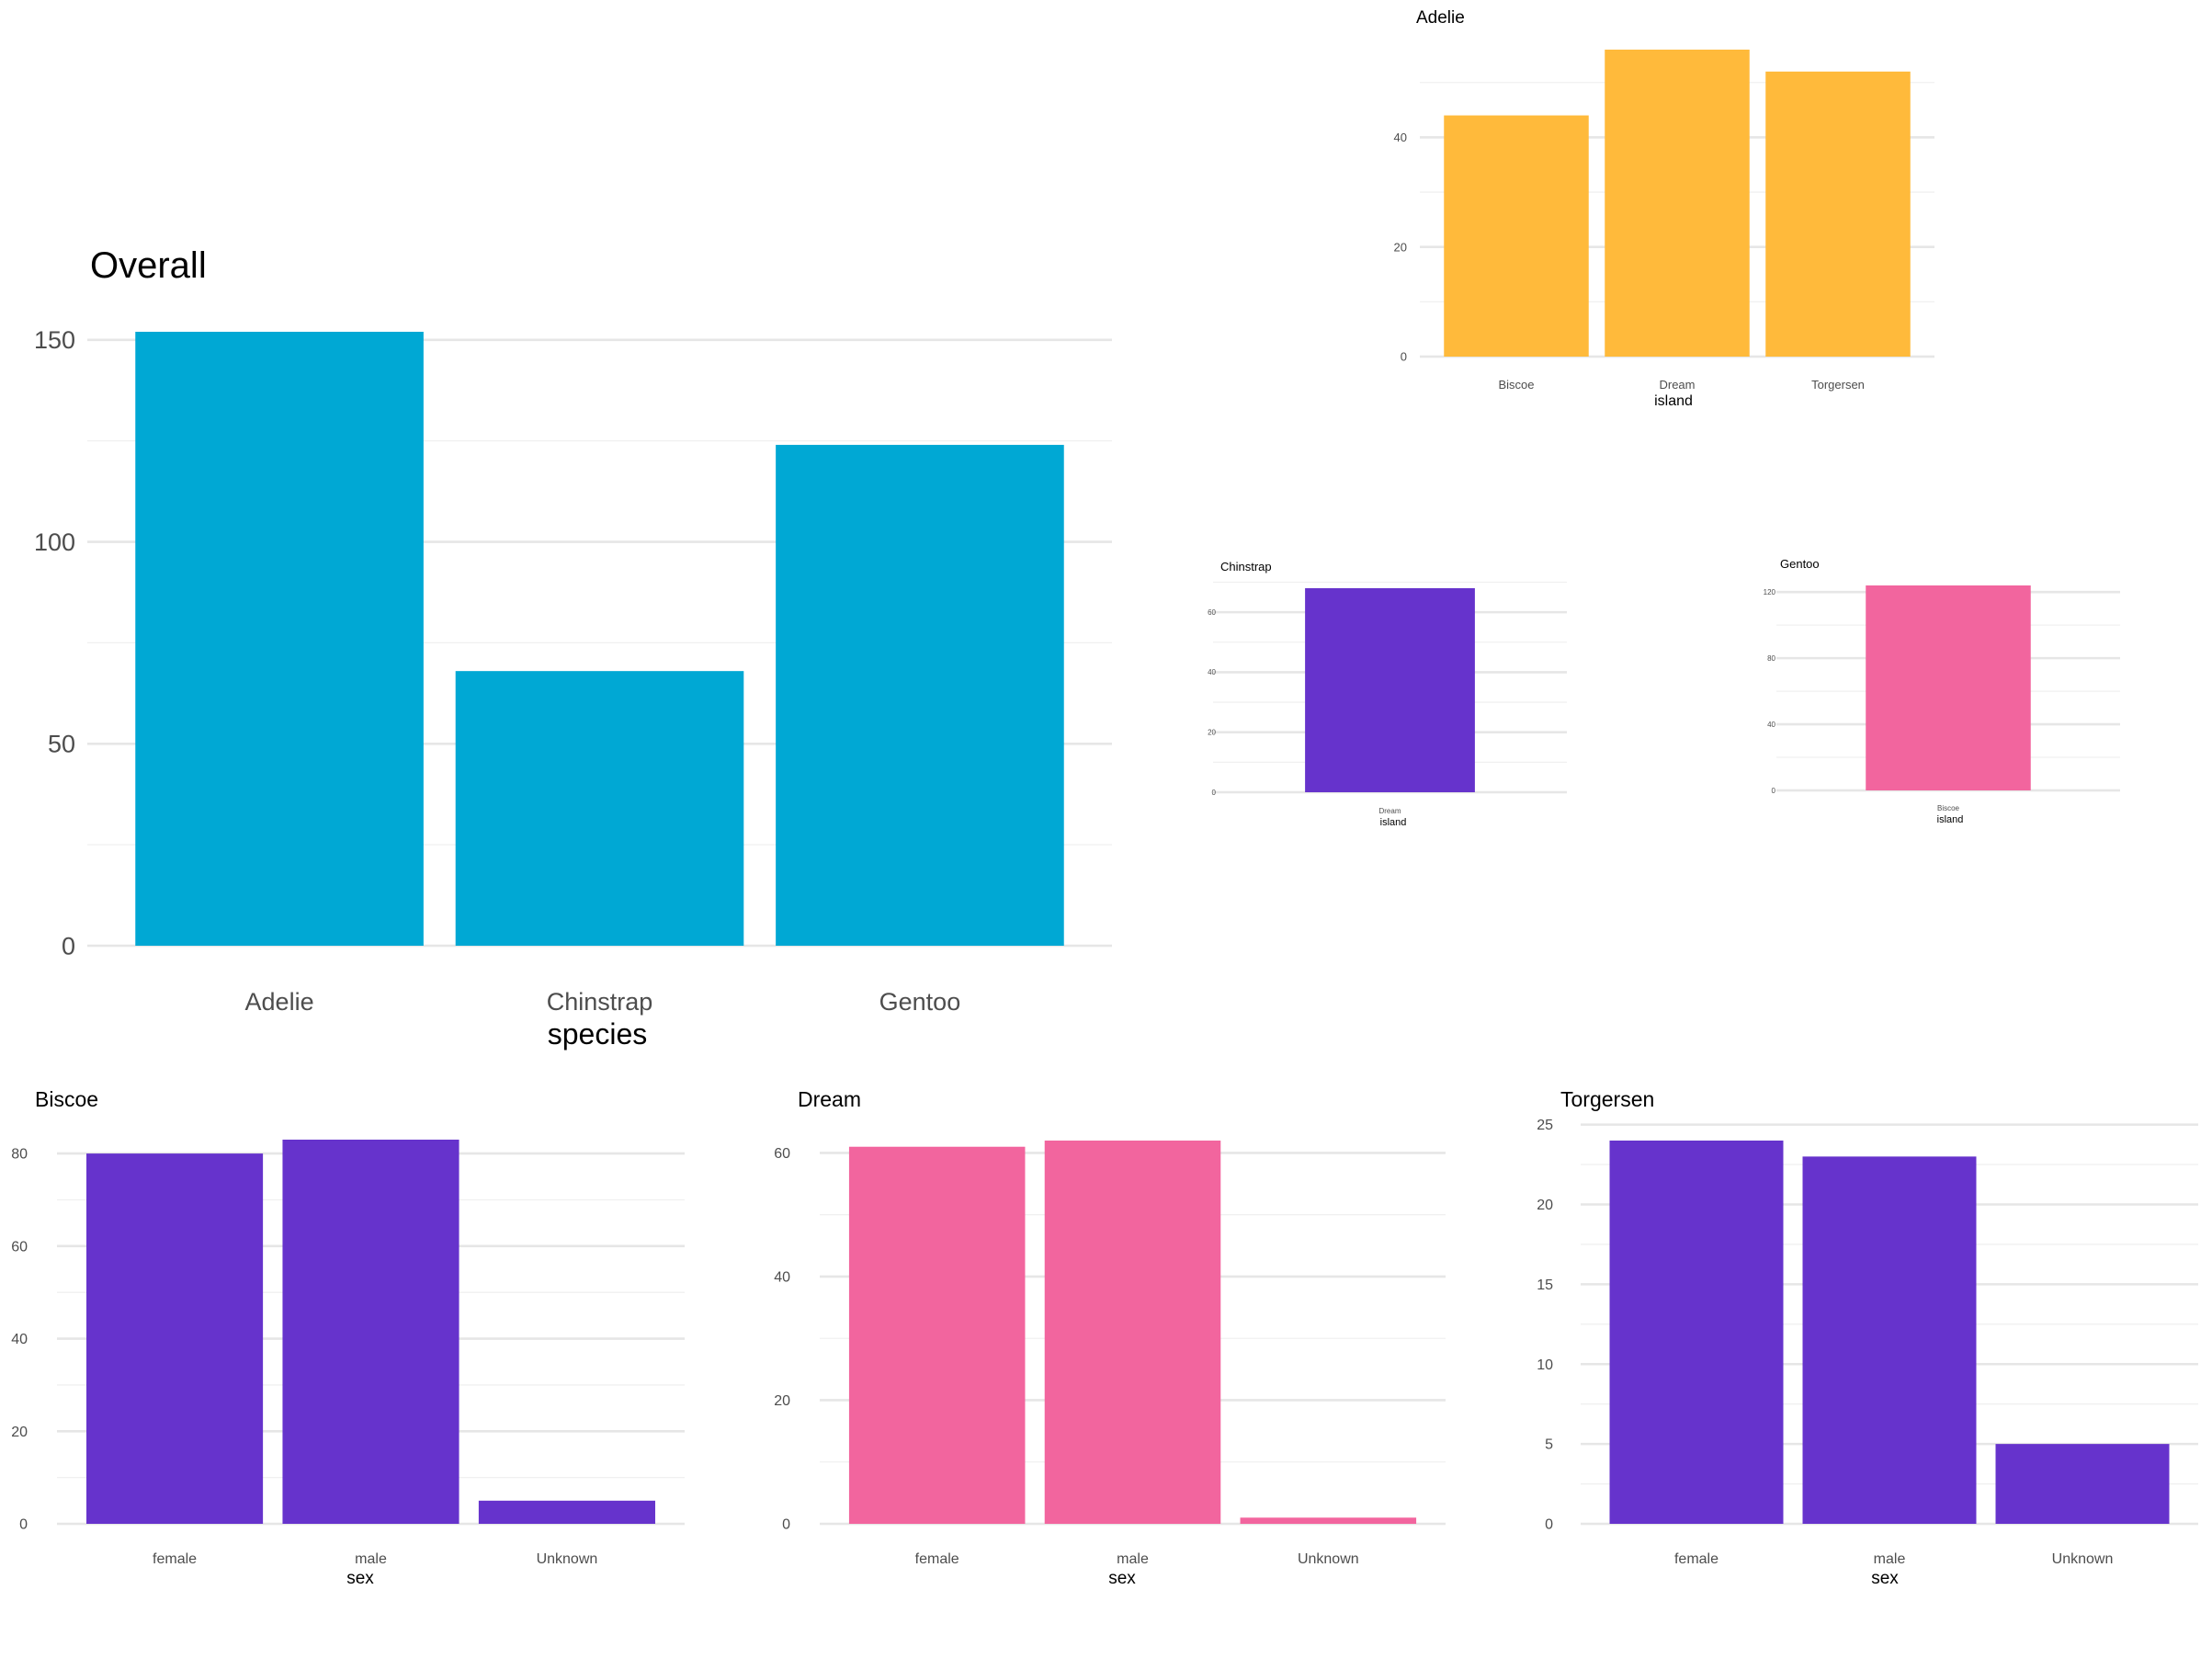 The height and width of the screenshot is (1658, 2212). What do you see at coordinates (937, 1559) in the screenshot?
I see `dream-x-tick-label: female` at bounding box center [937, 1559].